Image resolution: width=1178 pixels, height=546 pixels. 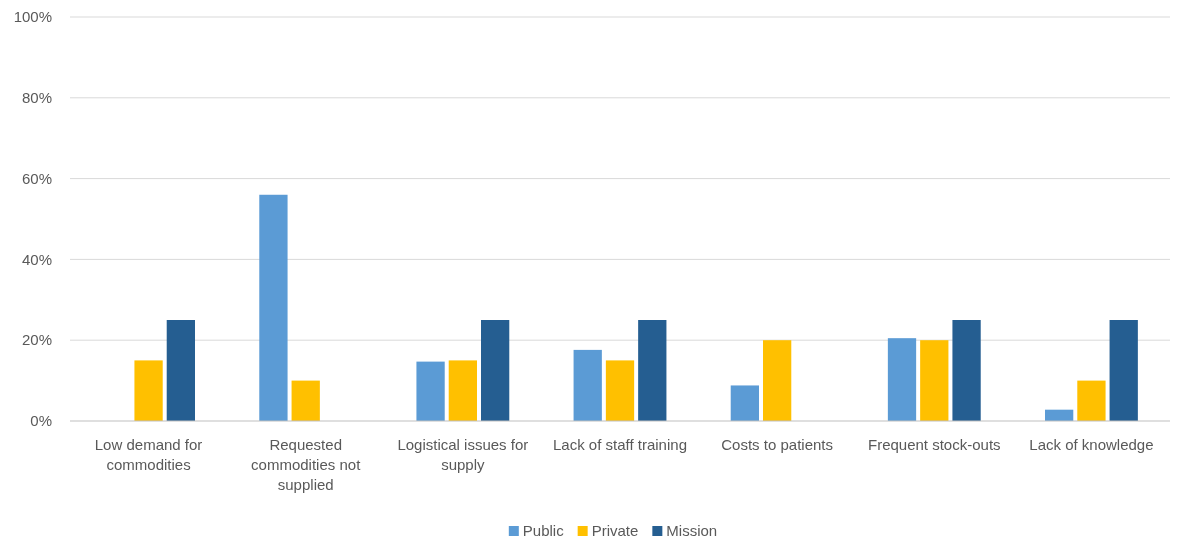 What do you see at coordinates (41, 421) in the screenshot?
I see `y-tick-label: 0%` at bounding box center [41, 421].